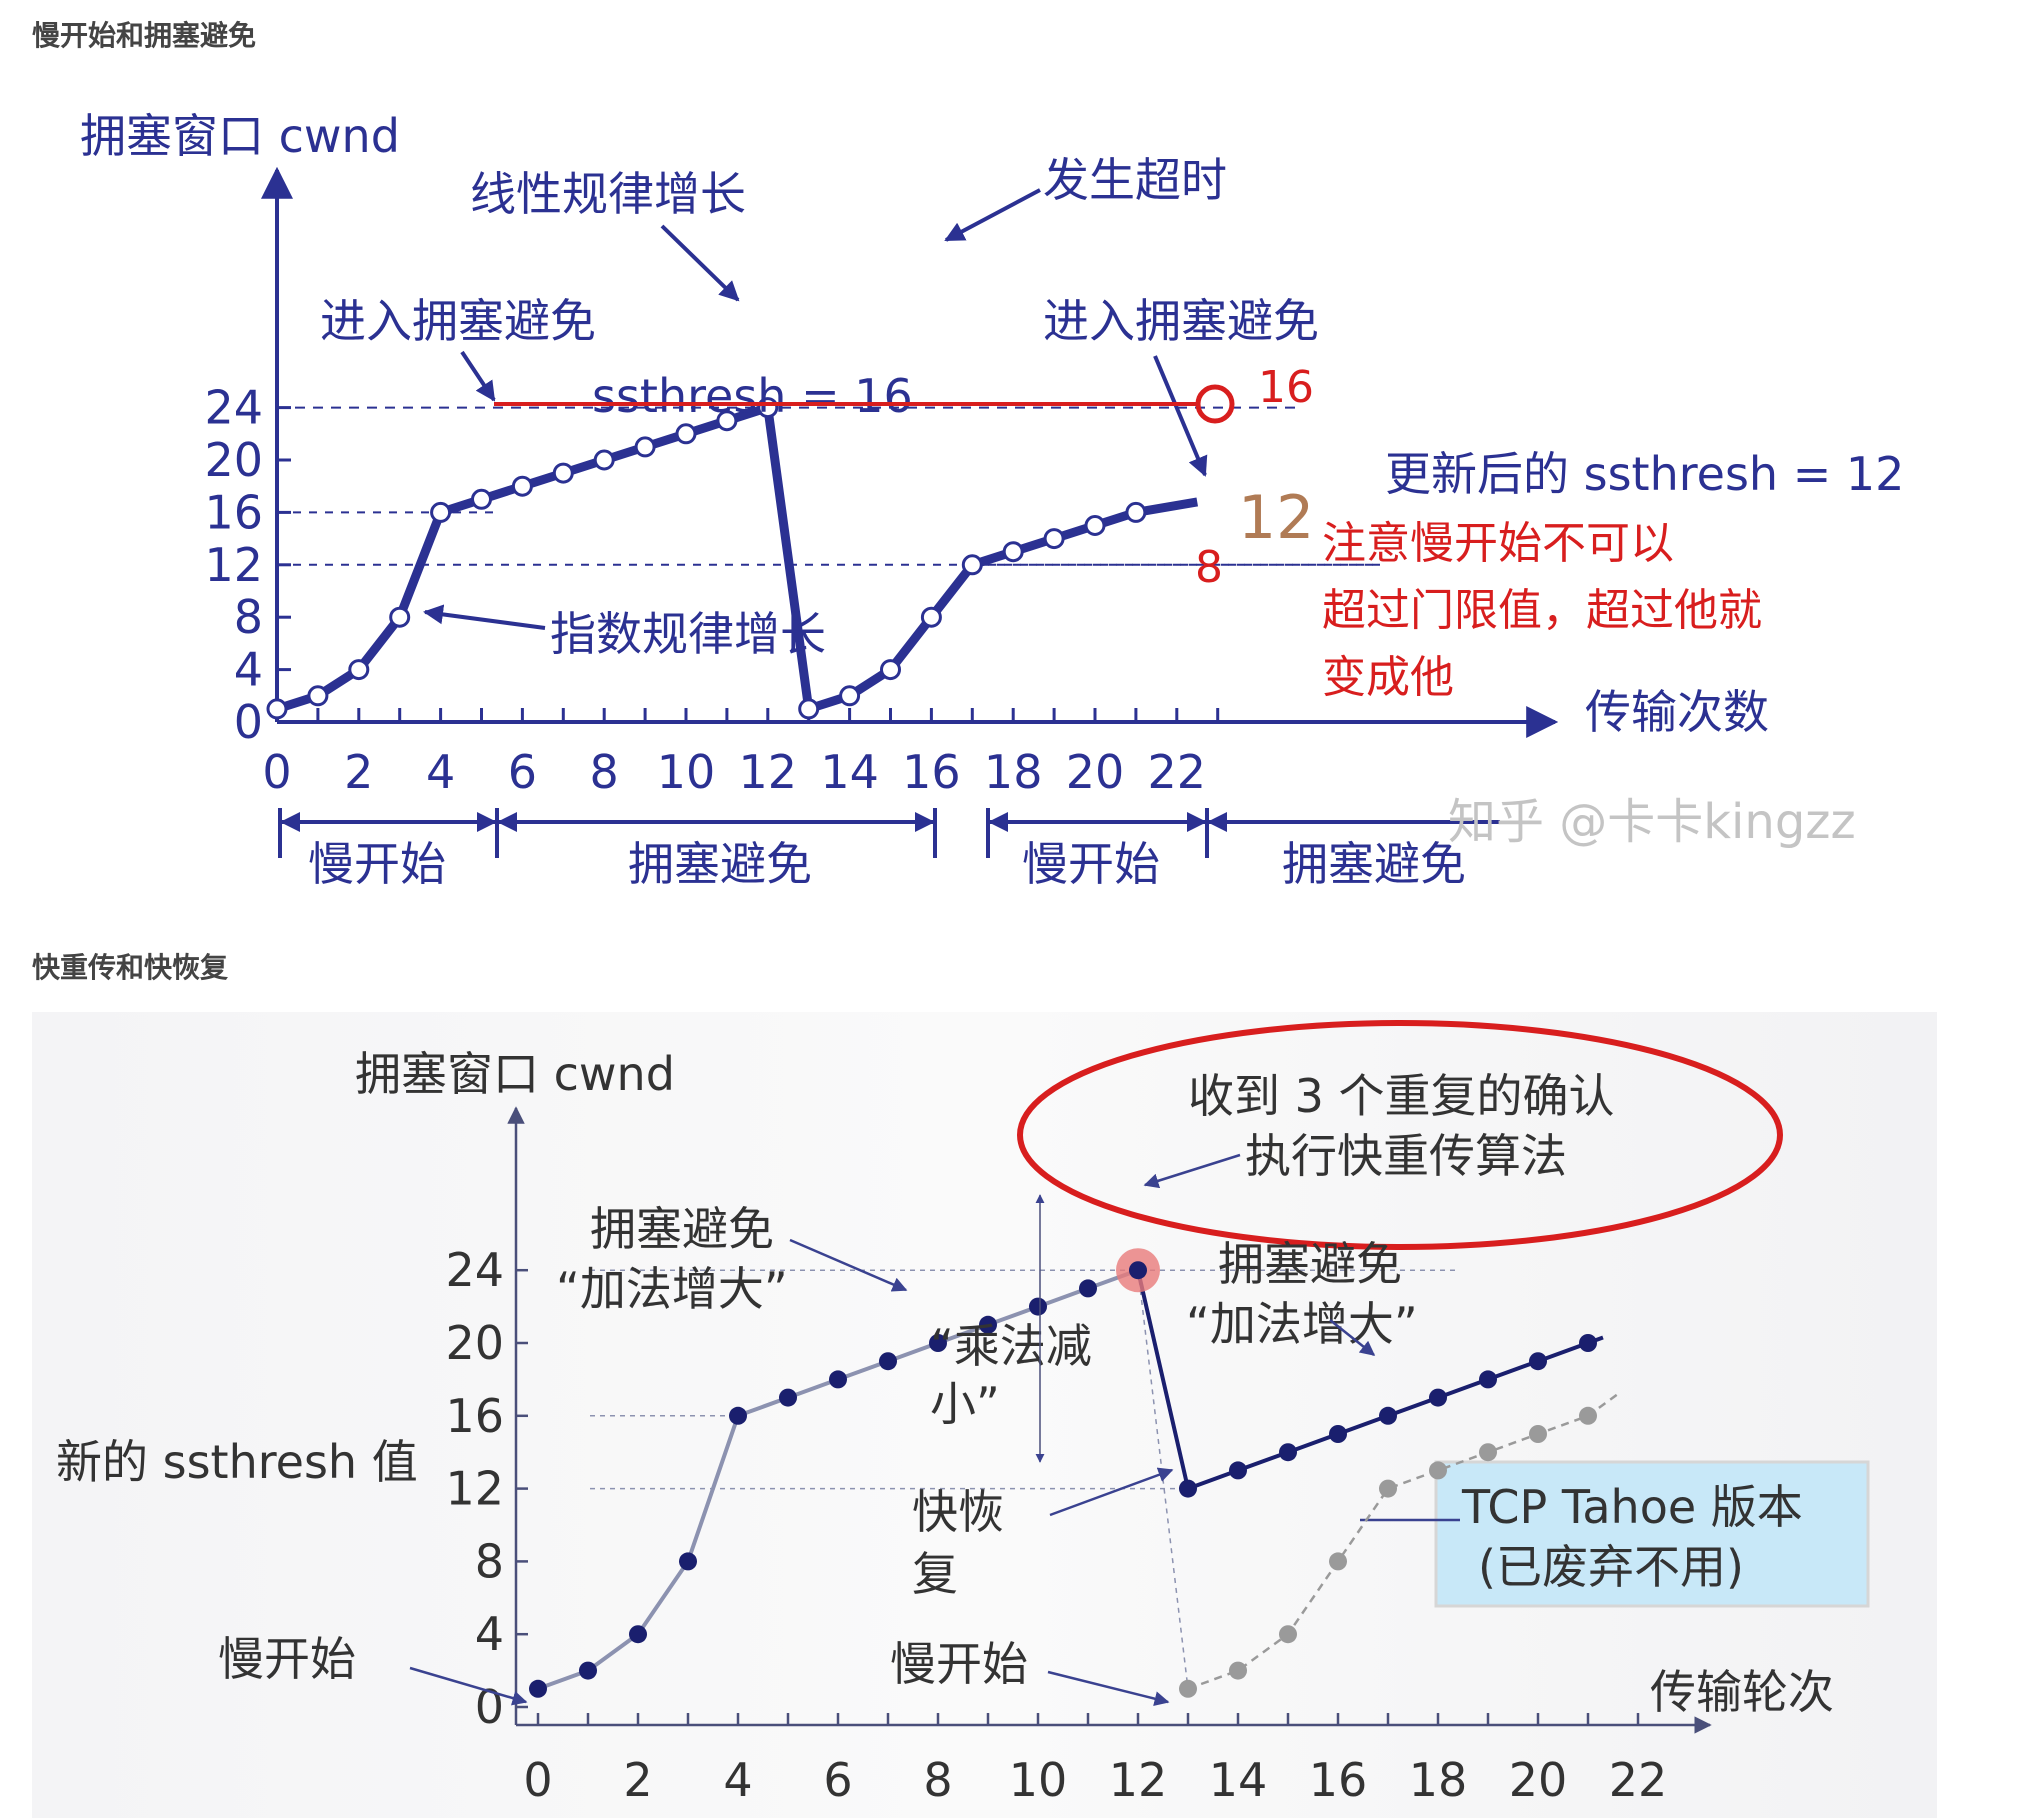  I want to click on red-label-8: 8, so click(1209, 567).